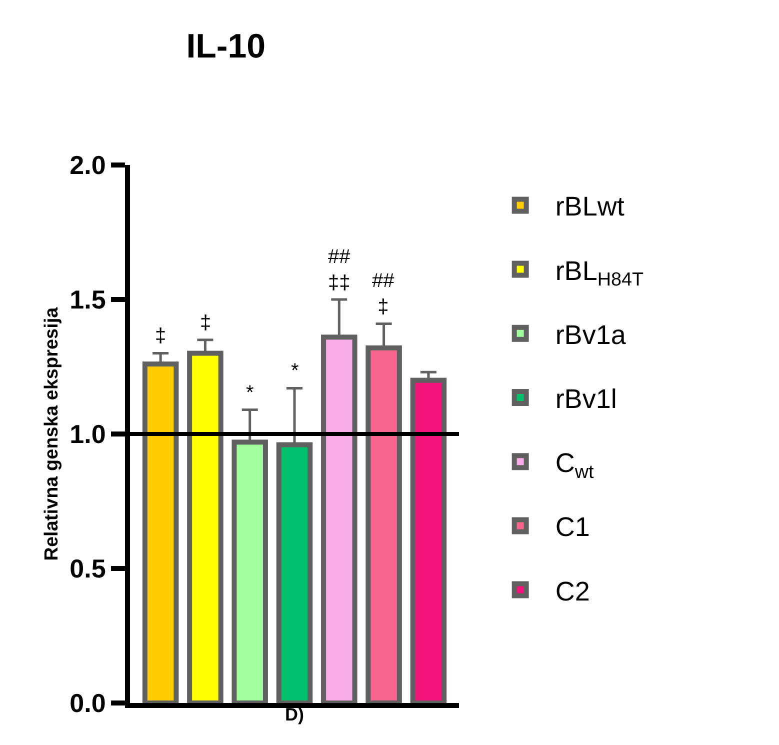 The image size is (779, 745). I want to click on annotation: ## ‡, so click(384, 294).